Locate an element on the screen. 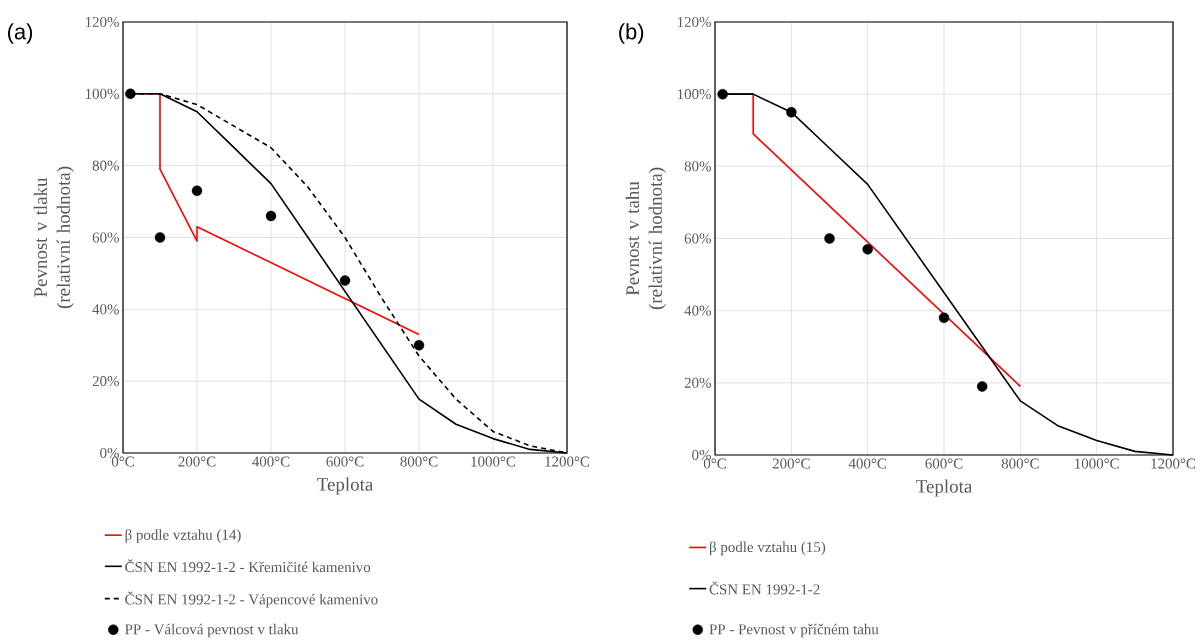 The width and height of the screenshot is (1201, 641). legend-label: ČSN EN 1992-1-2 is located at coordinates (764, 588).